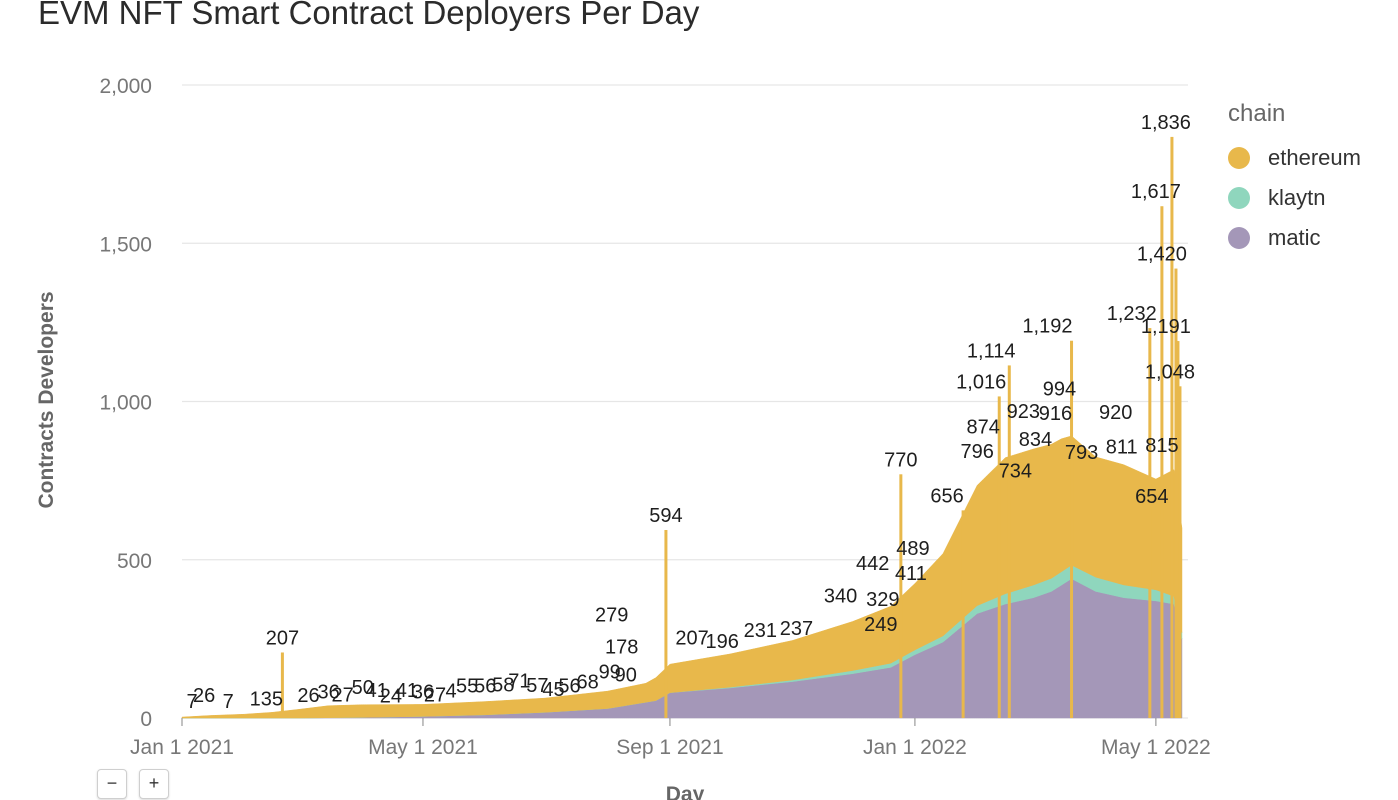 This screenshot has height=800, width=1398. What do you see at coordinates (191, 702) in the screenshot?
I see `data-label-0: 7` at bounding box center [191, 702].